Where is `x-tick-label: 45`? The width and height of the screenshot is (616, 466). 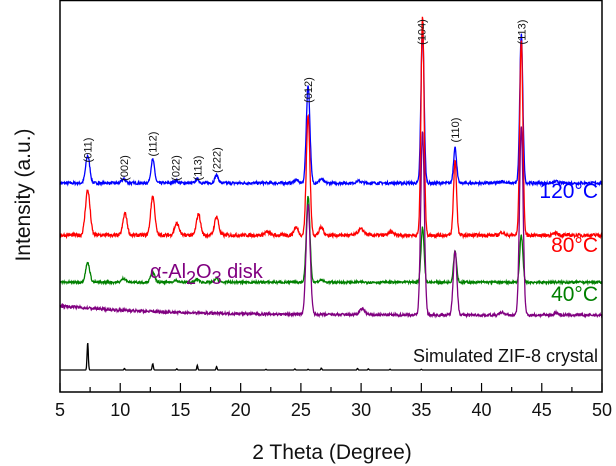 x-tick-label: 45 is located at coordinates (542, 410).